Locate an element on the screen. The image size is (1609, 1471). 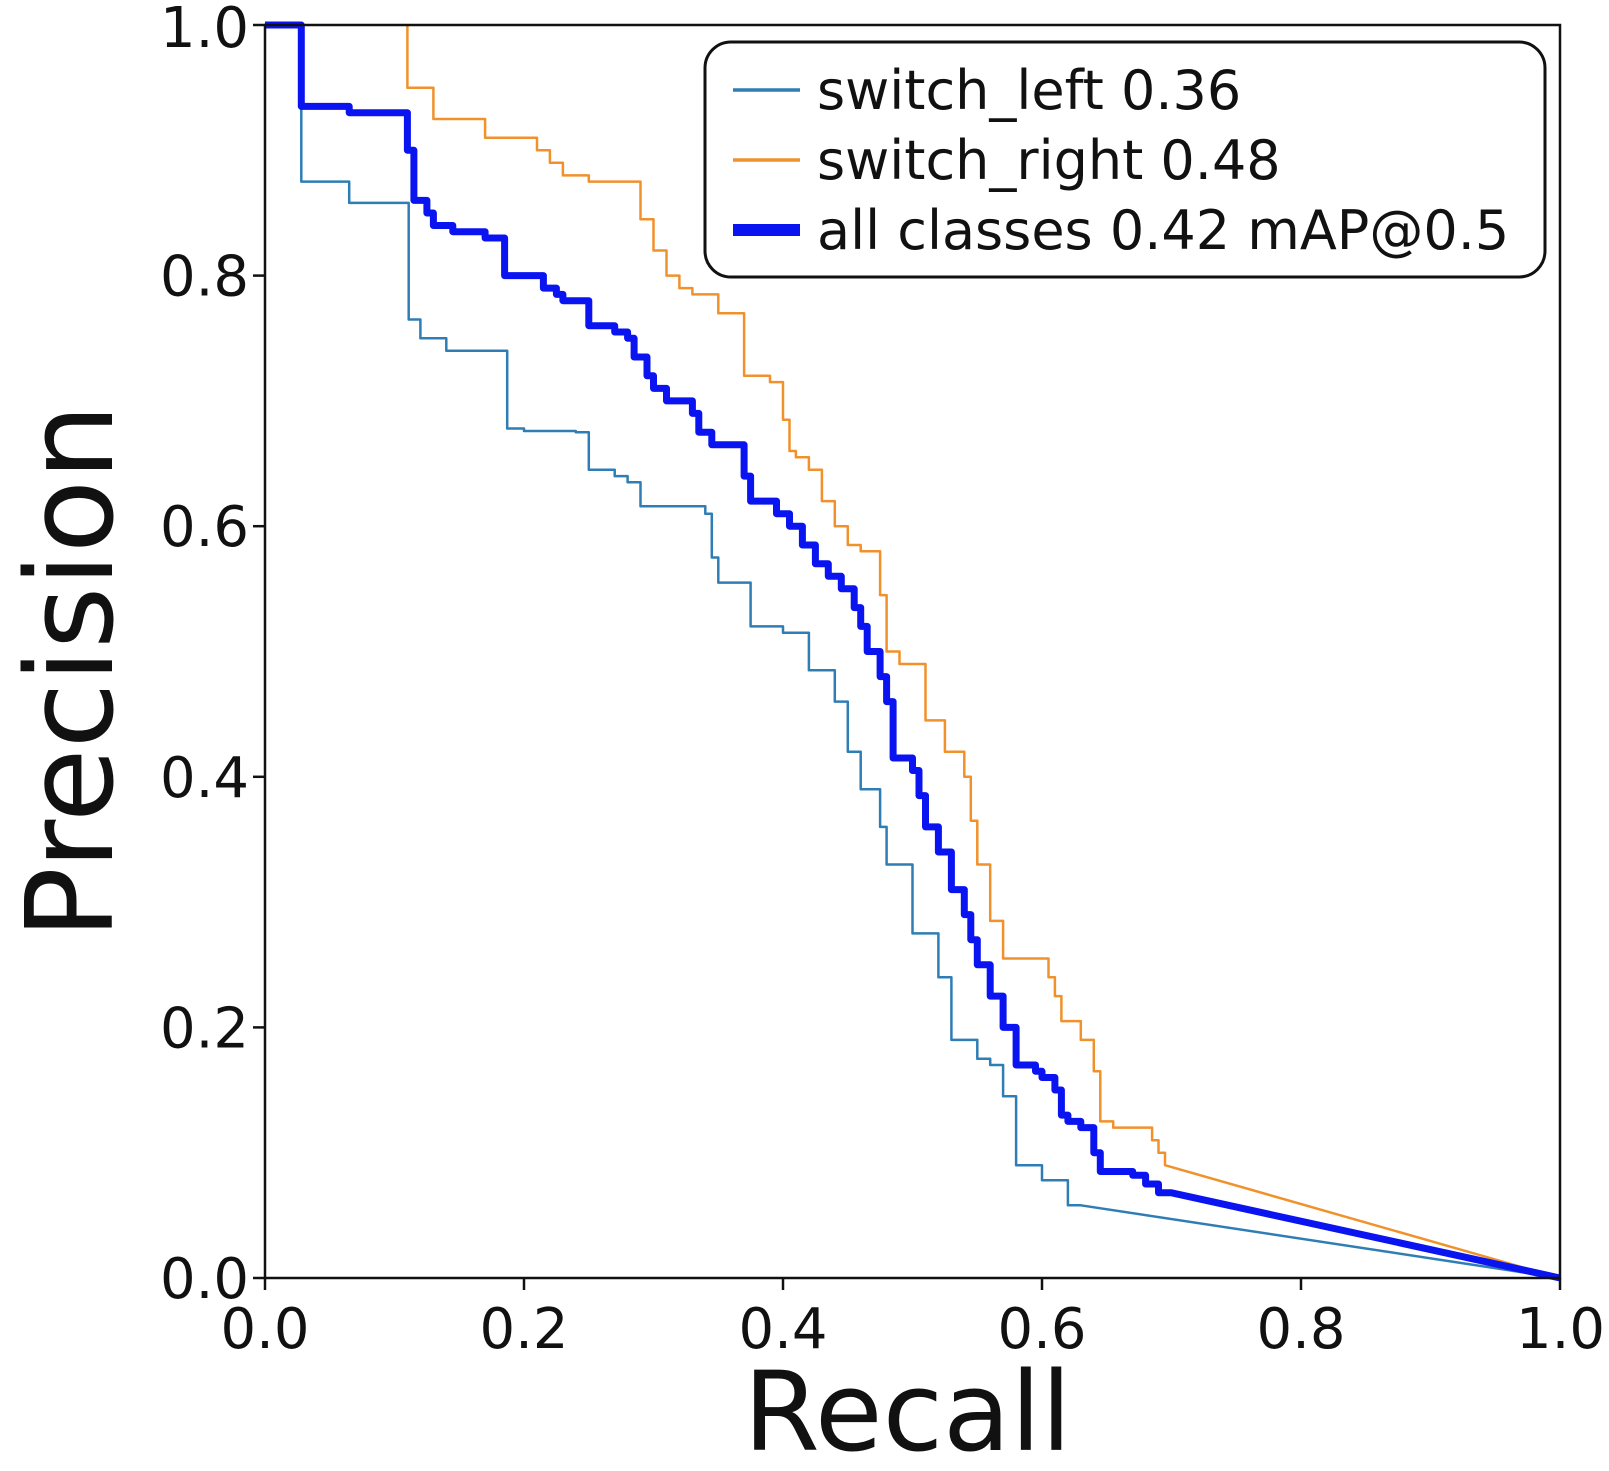
y-tick-label: 0.6 is located at coordinates (204, 527).